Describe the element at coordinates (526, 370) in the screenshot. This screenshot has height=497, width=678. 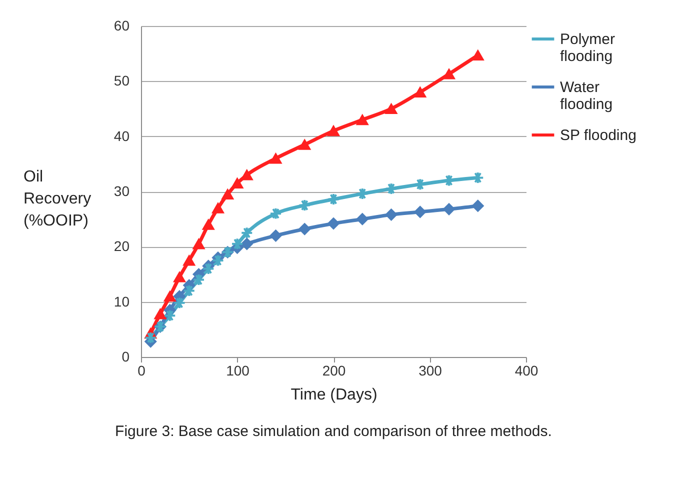
I see `x-tick-label: 400` at that location.